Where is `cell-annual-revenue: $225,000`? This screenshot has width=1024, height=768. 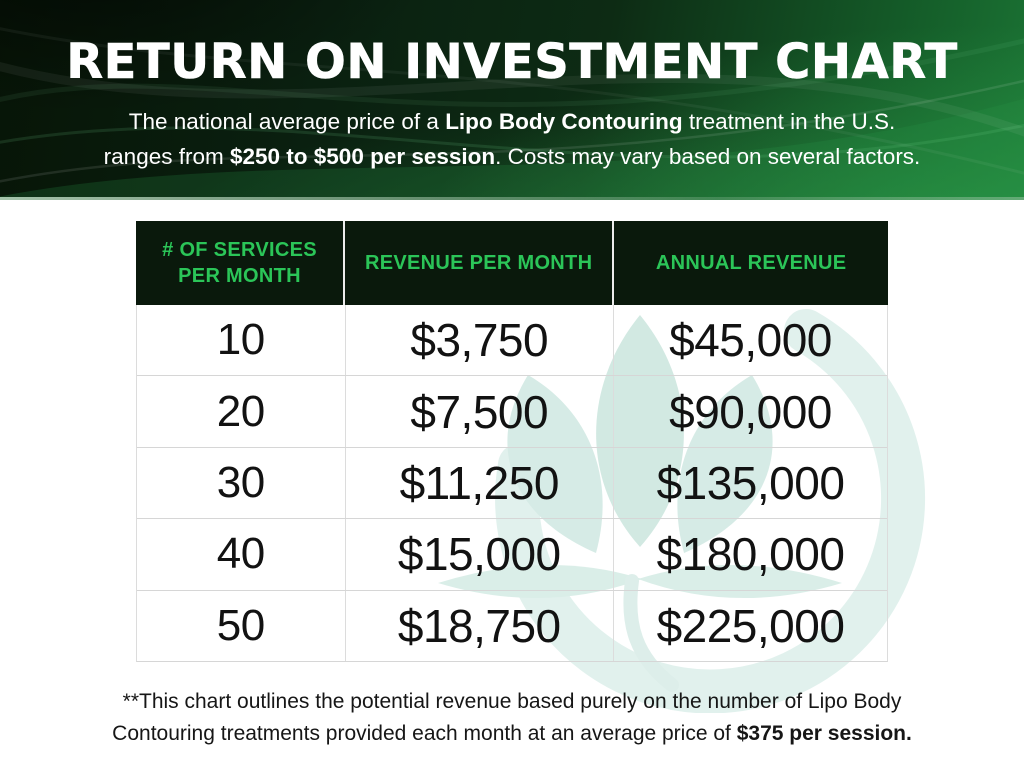
cell-annual-revenue: $225,000 is located at coordinates (750, 625).